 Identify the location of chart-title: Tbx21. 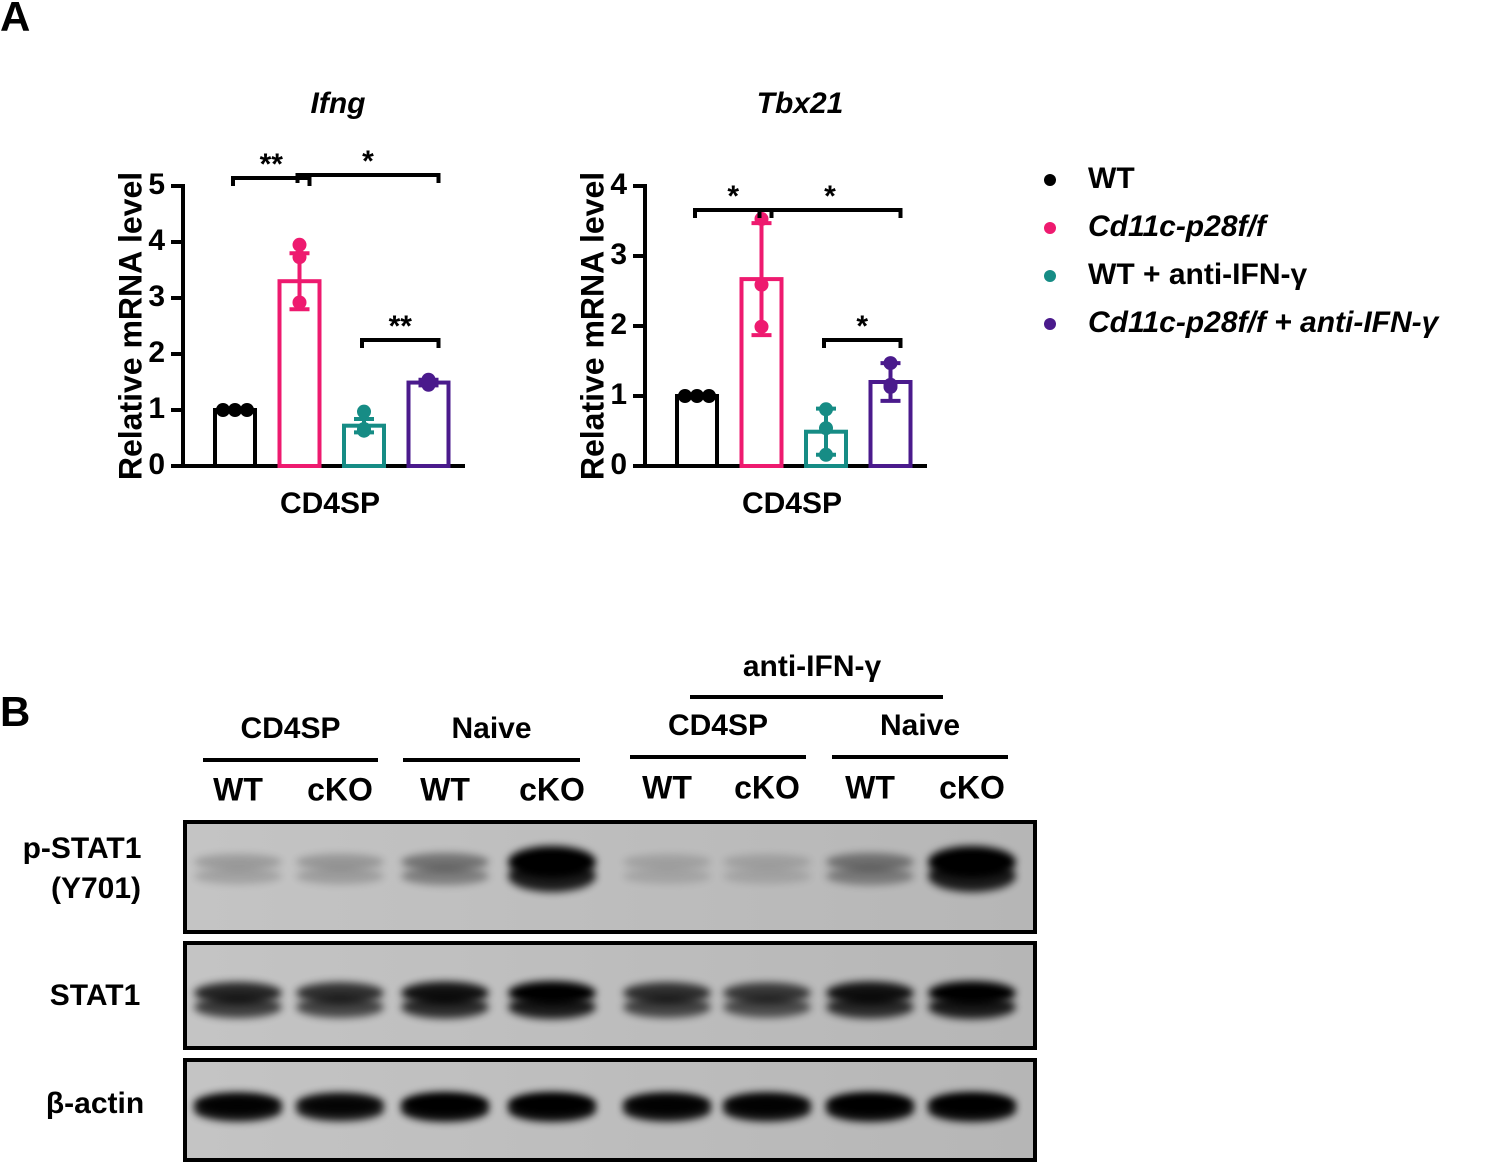
(800, 103).